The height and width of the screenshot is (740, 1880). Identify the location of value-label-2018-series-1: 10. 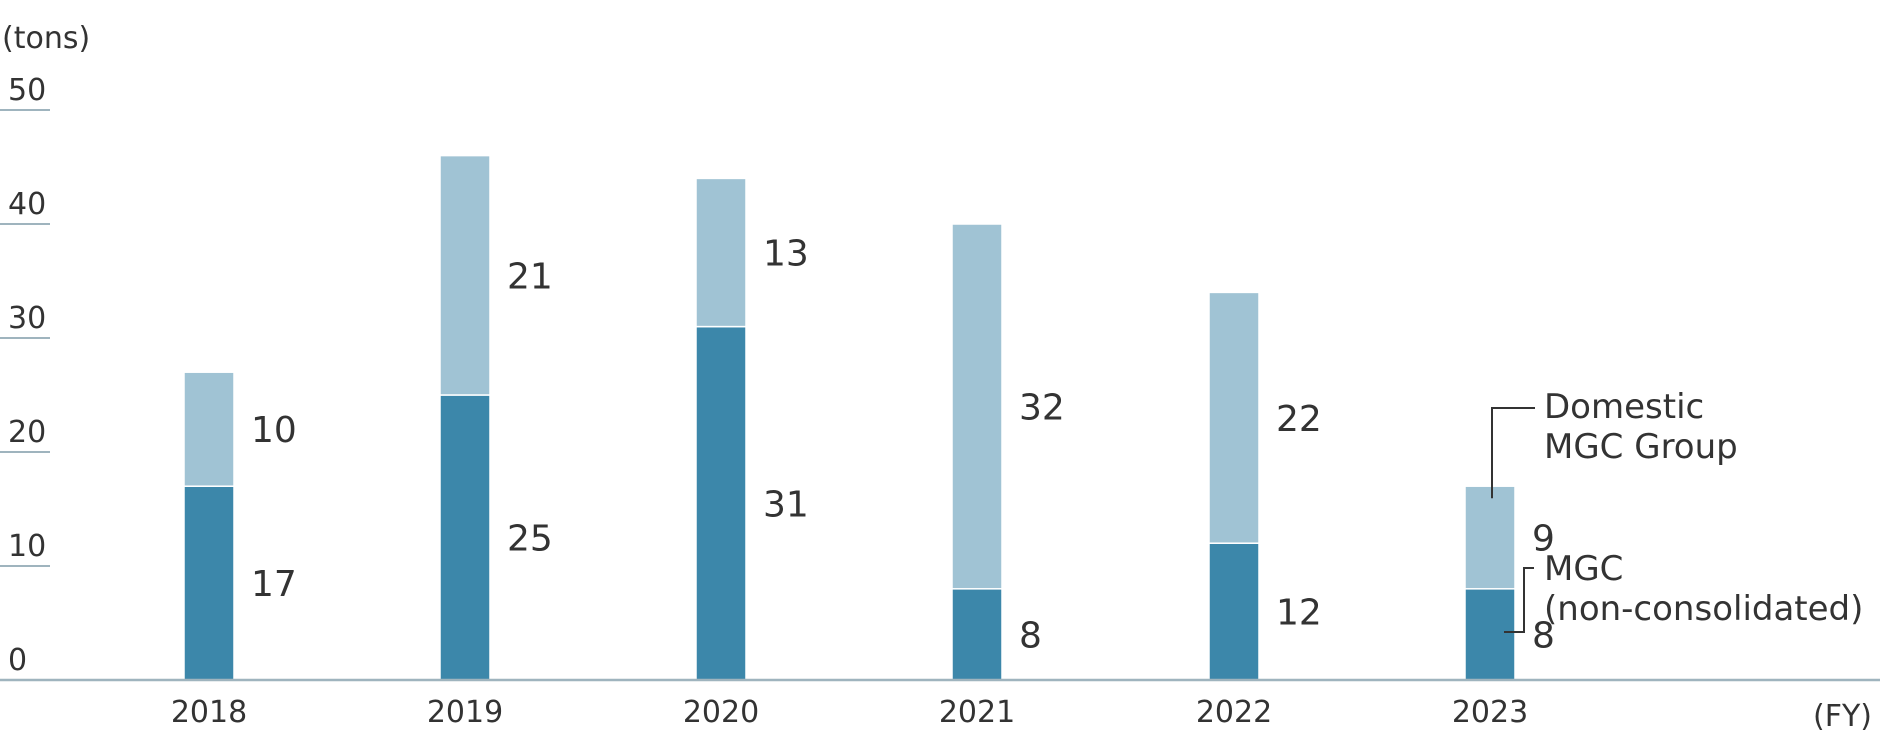
(274, 430).